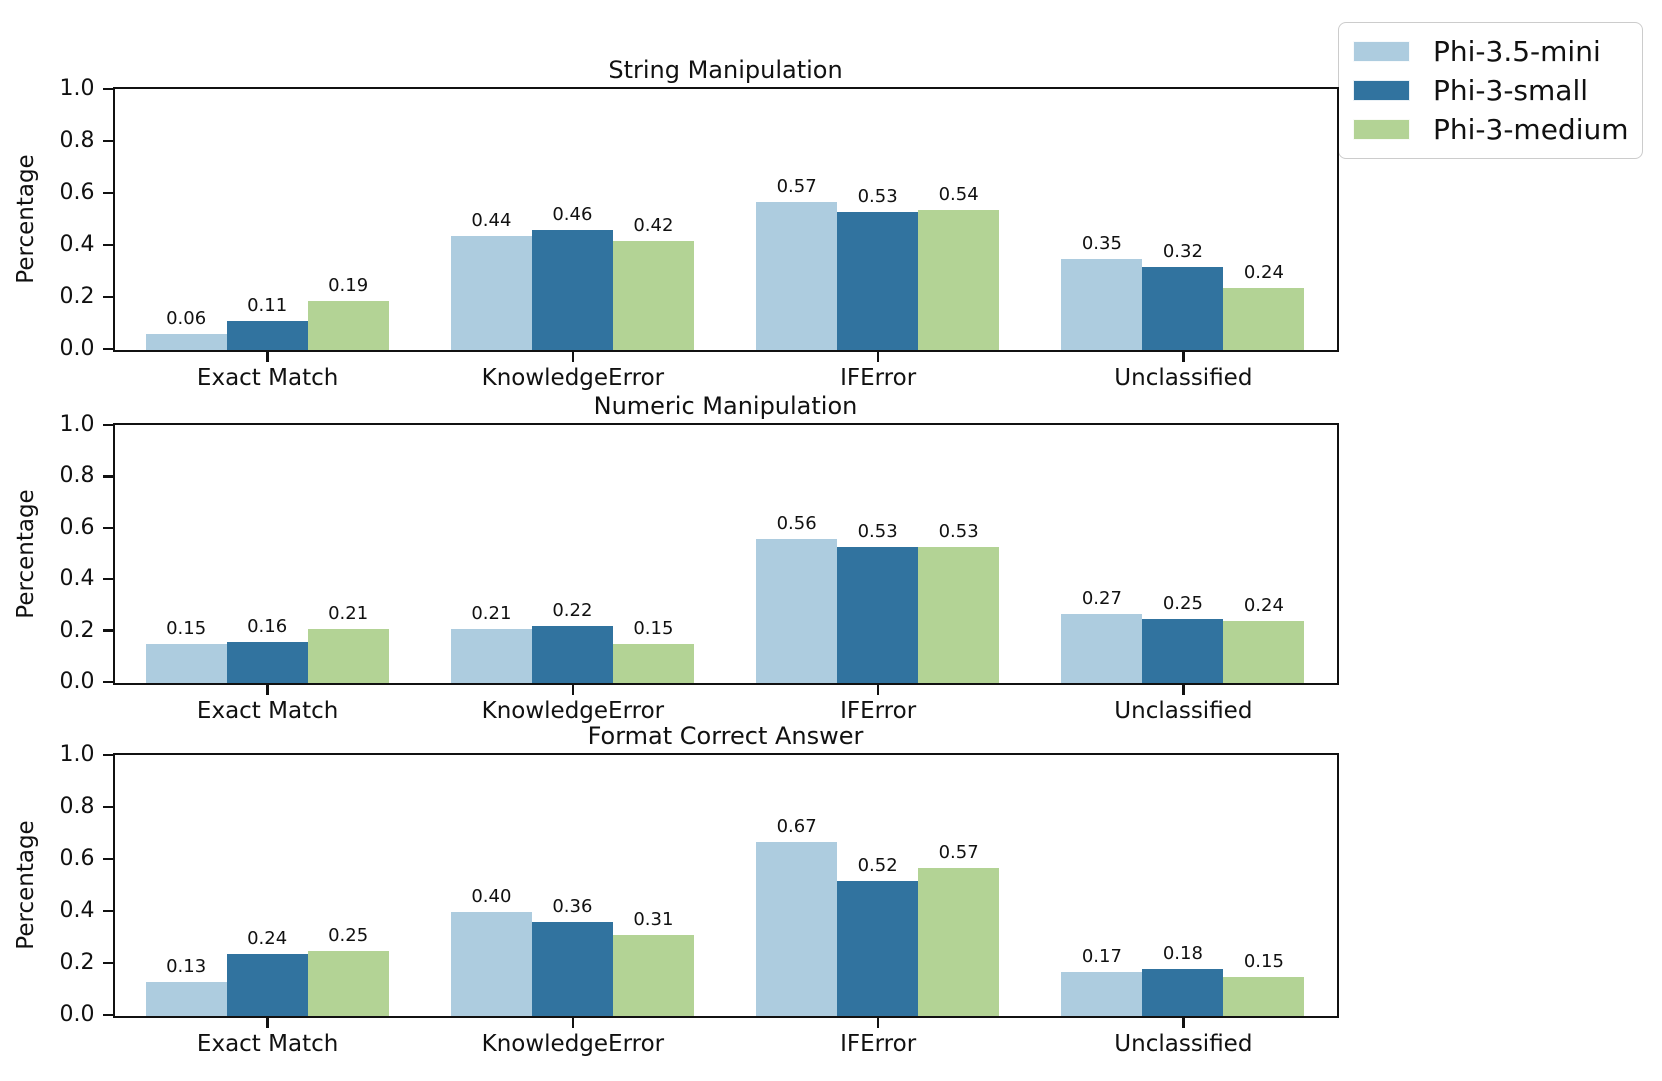  Describe the element at coordinates (958, 194) in the screenshot. I see `bar-value-label: 0.54` at that location.